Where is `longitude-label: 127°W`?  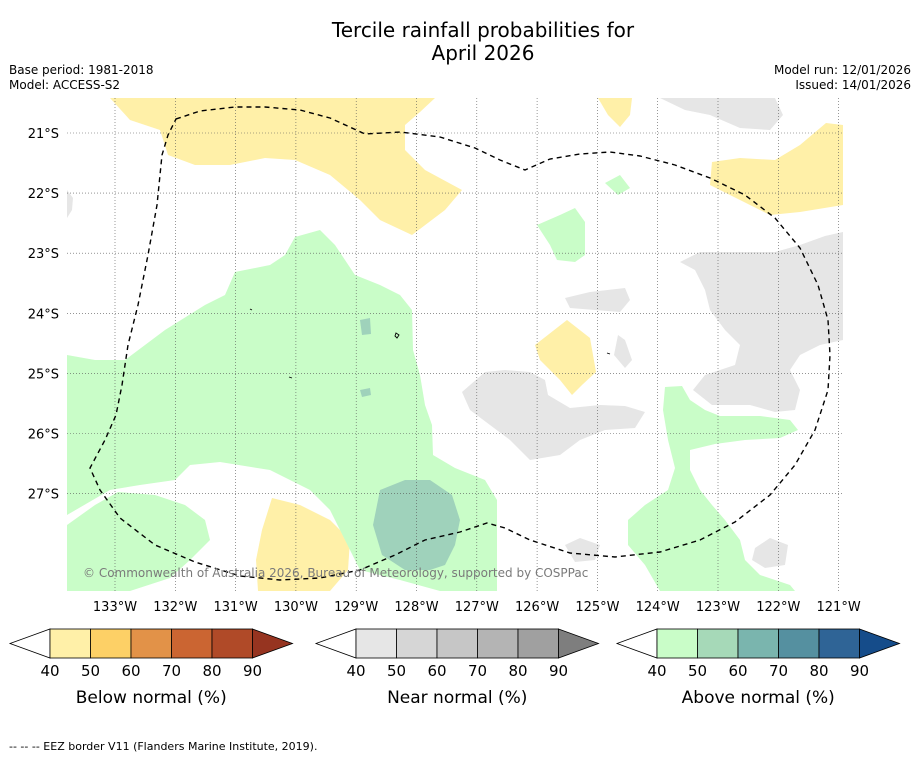
longitude-label: 127°W is located at coordinates (477, 607).